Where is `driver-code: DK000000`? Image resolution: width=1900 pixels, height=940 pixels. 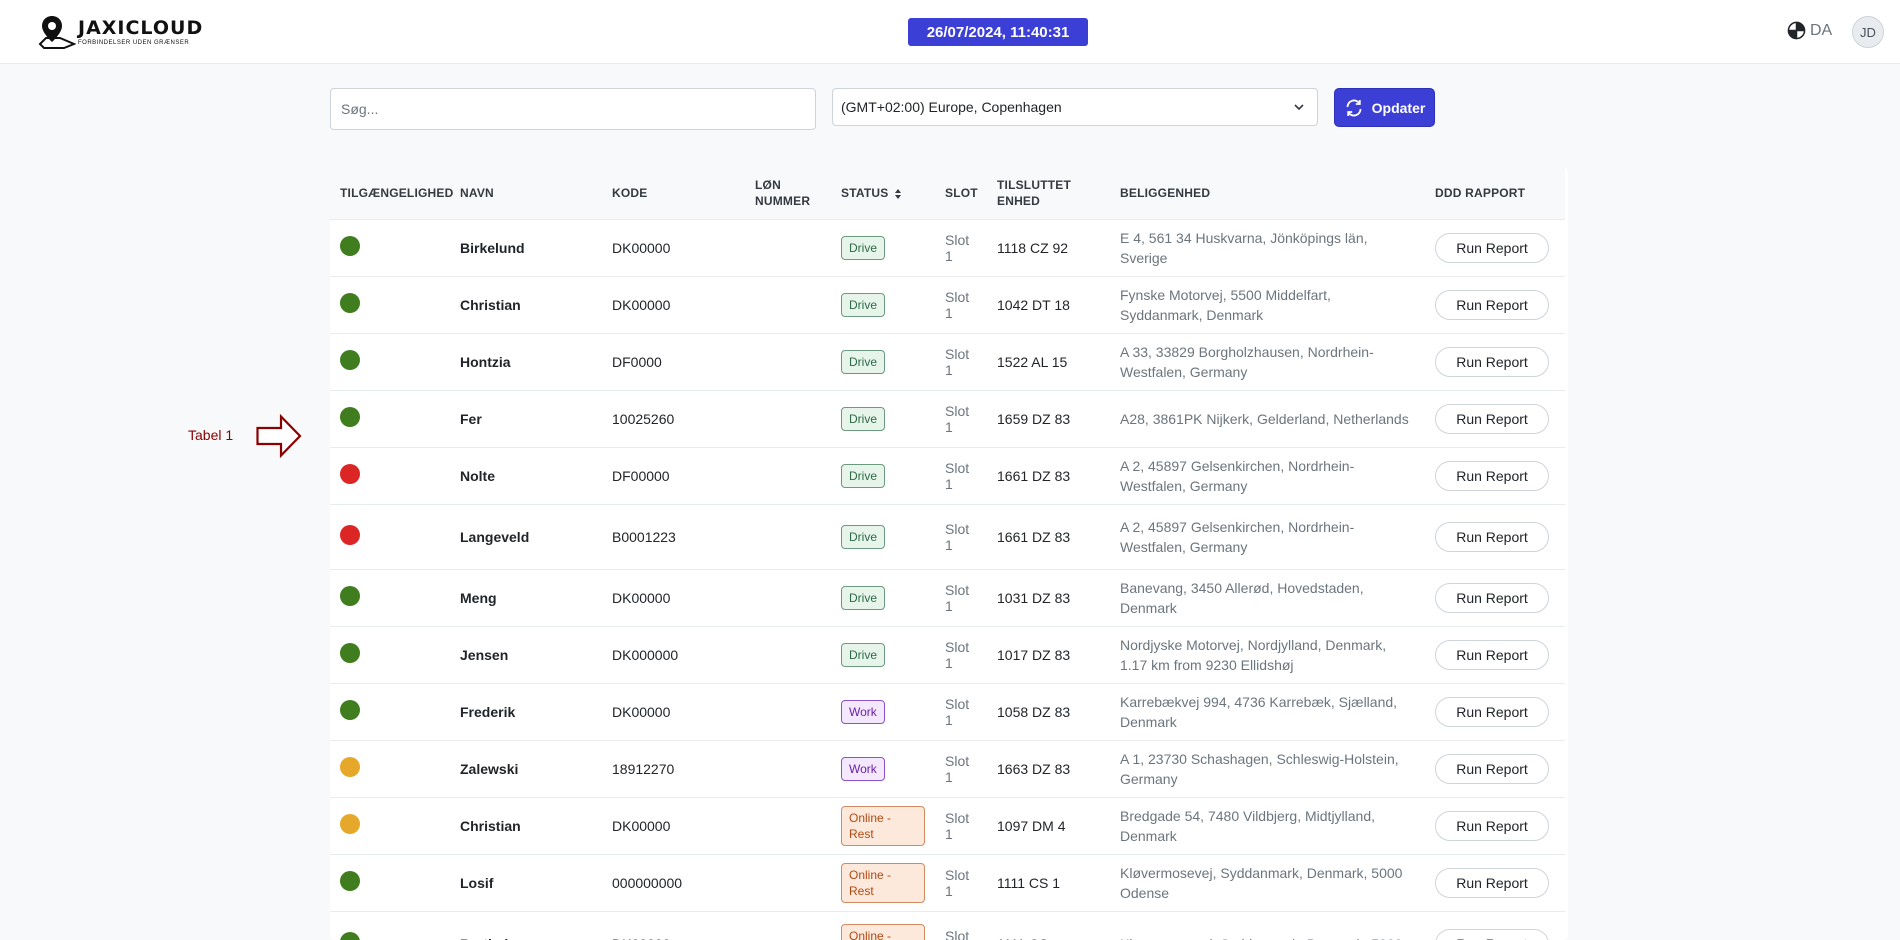 driver-code: DK000000 is located at coordinates (673, 654).